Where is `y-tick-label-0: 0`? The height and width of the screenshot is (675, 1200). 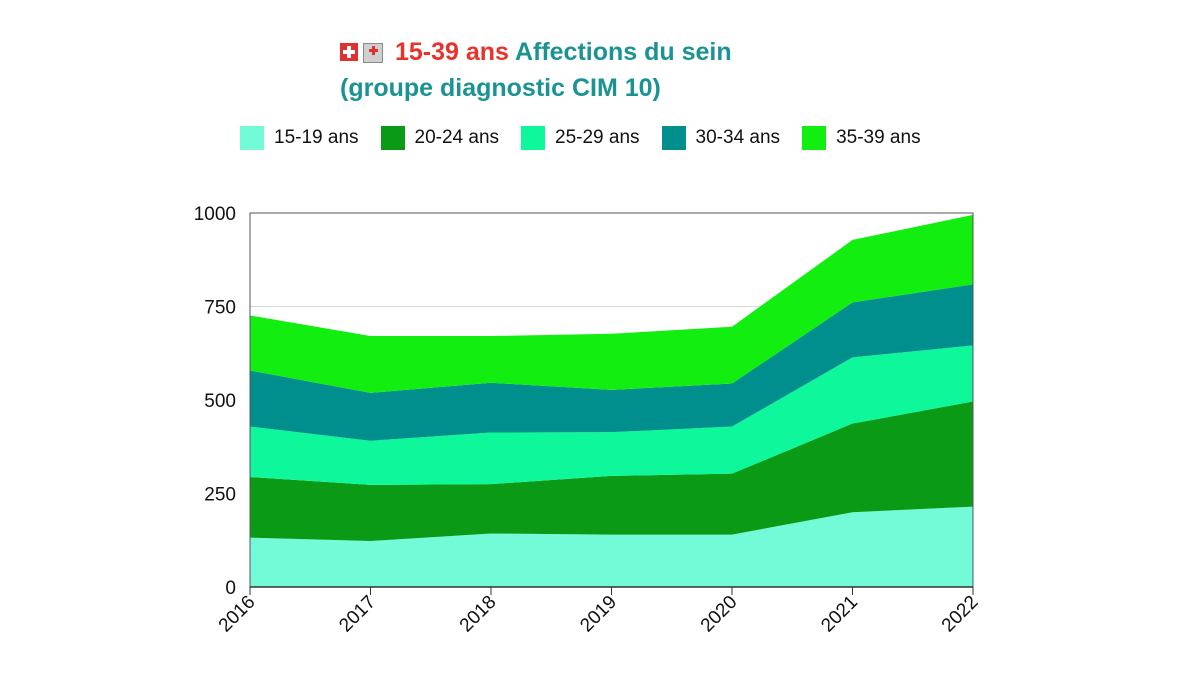 y-tick-label-0: 0 is located at coordinates (230, 588).